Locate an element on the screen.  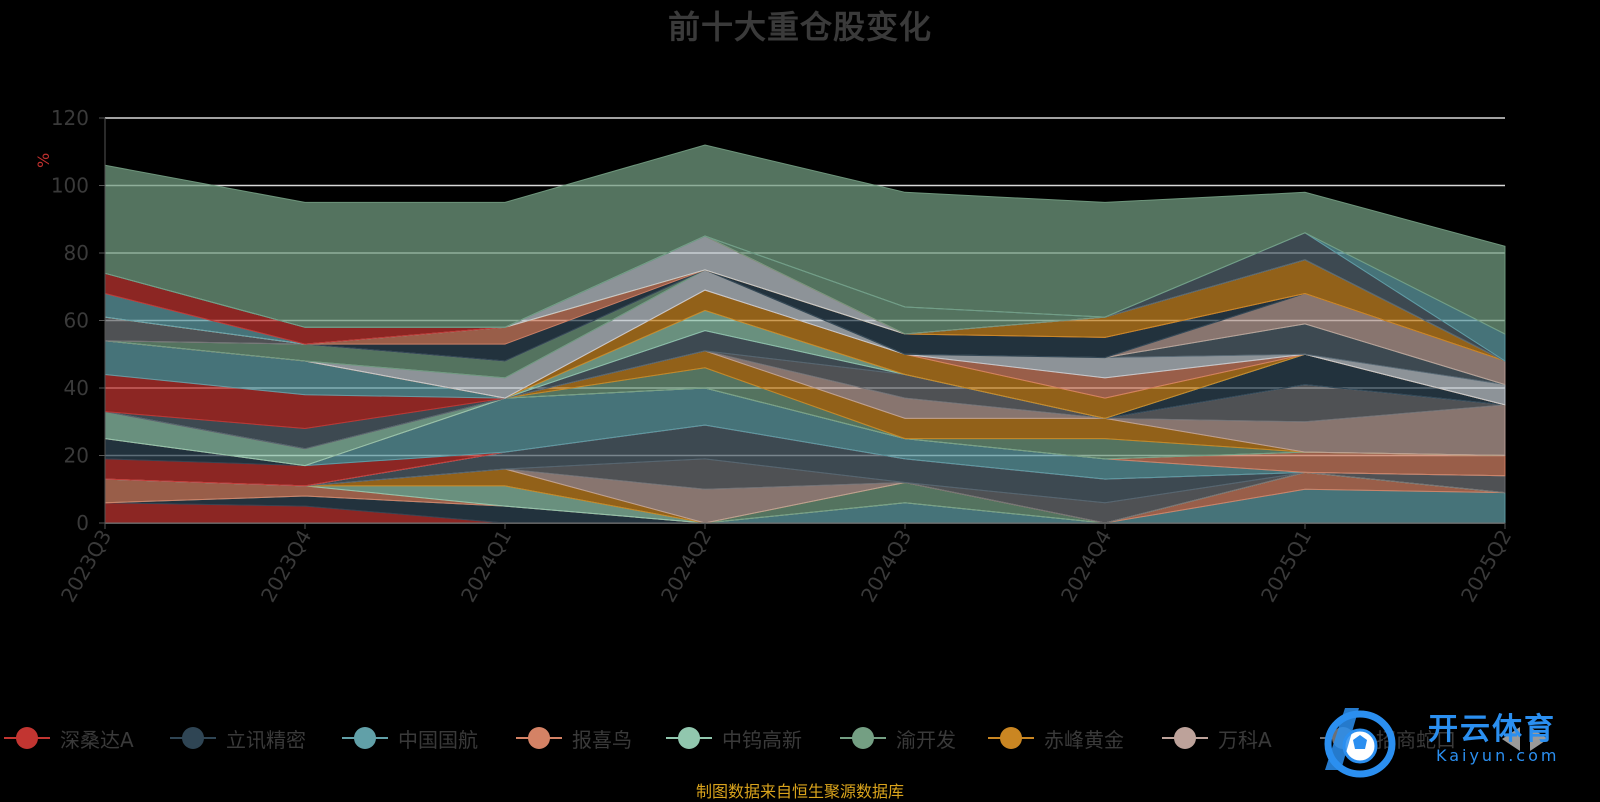
y-tick-label: 20 is located at coordinates (76, 456).